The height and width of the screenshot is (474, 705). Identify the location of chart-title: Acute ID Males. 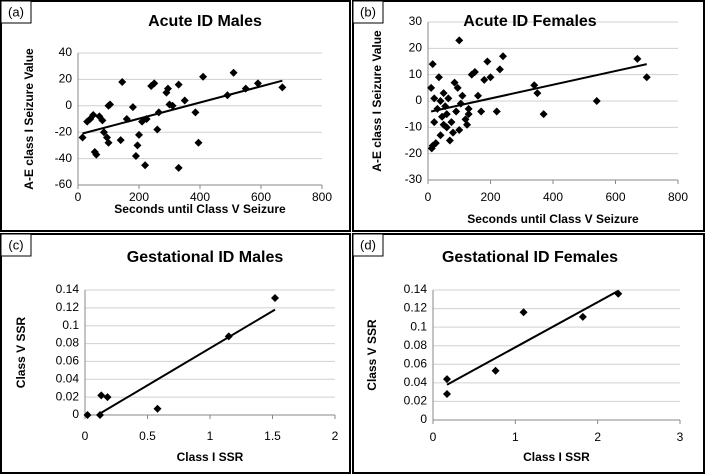
(205, 21).